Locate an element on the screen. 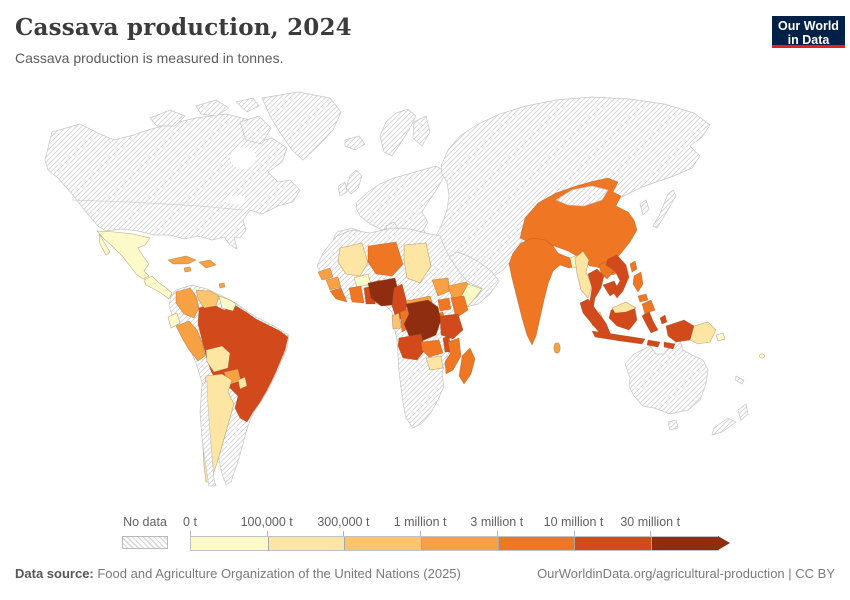 The height and width of the screenshot is (600, 850). region-australia-nodata is located at coordinates (666, 377).